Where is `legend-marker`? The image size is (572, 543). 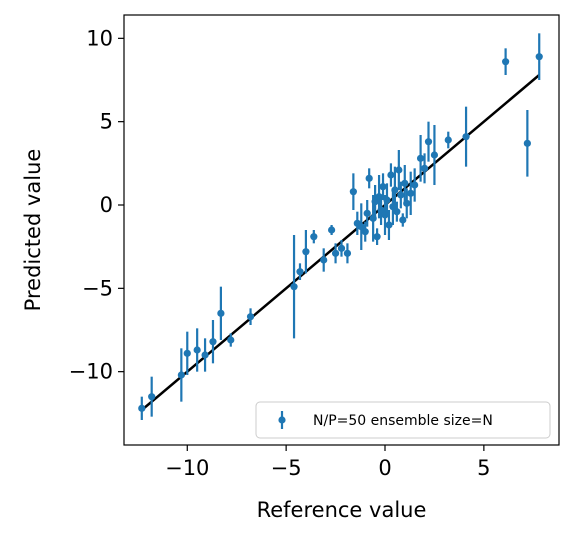 legend-marker is located at coordinates (282, 420).